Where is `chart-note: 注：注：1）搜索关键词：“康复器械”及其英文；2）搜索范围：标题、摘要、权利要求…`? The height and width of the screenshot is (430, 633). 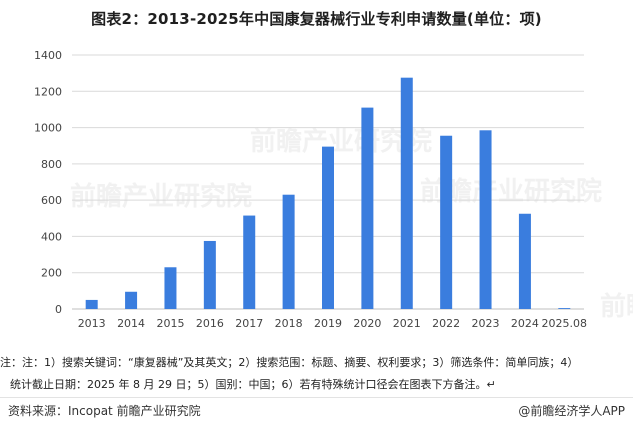 chart-note: 注：注：1）搜索关键词：“康复器械”及其英文；2）搜索范围：标题、摘要、权利要求… is located at coordinates (316, 374).